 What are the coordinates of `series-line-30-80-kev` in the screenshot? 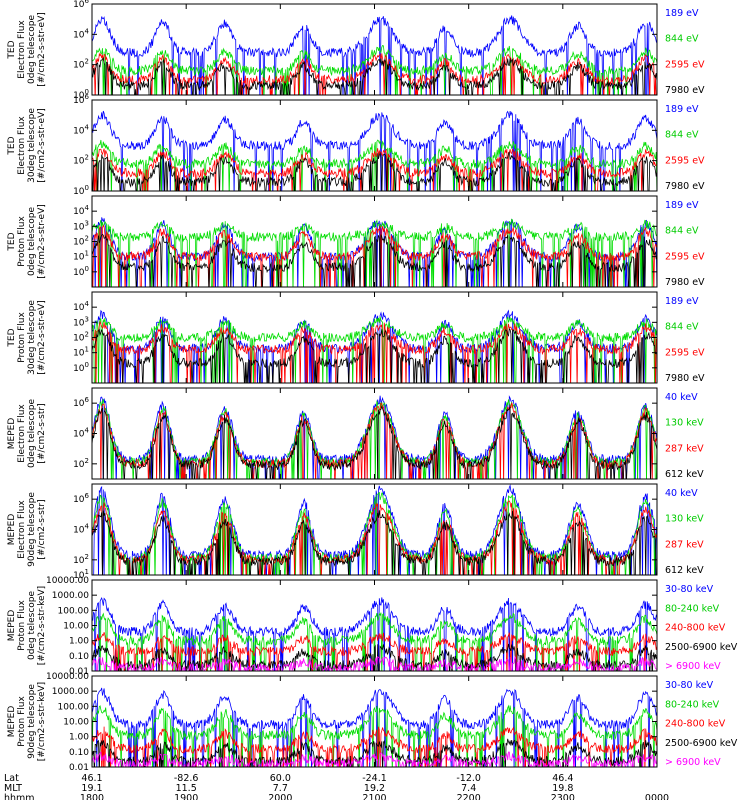 It's located at (374, 633).